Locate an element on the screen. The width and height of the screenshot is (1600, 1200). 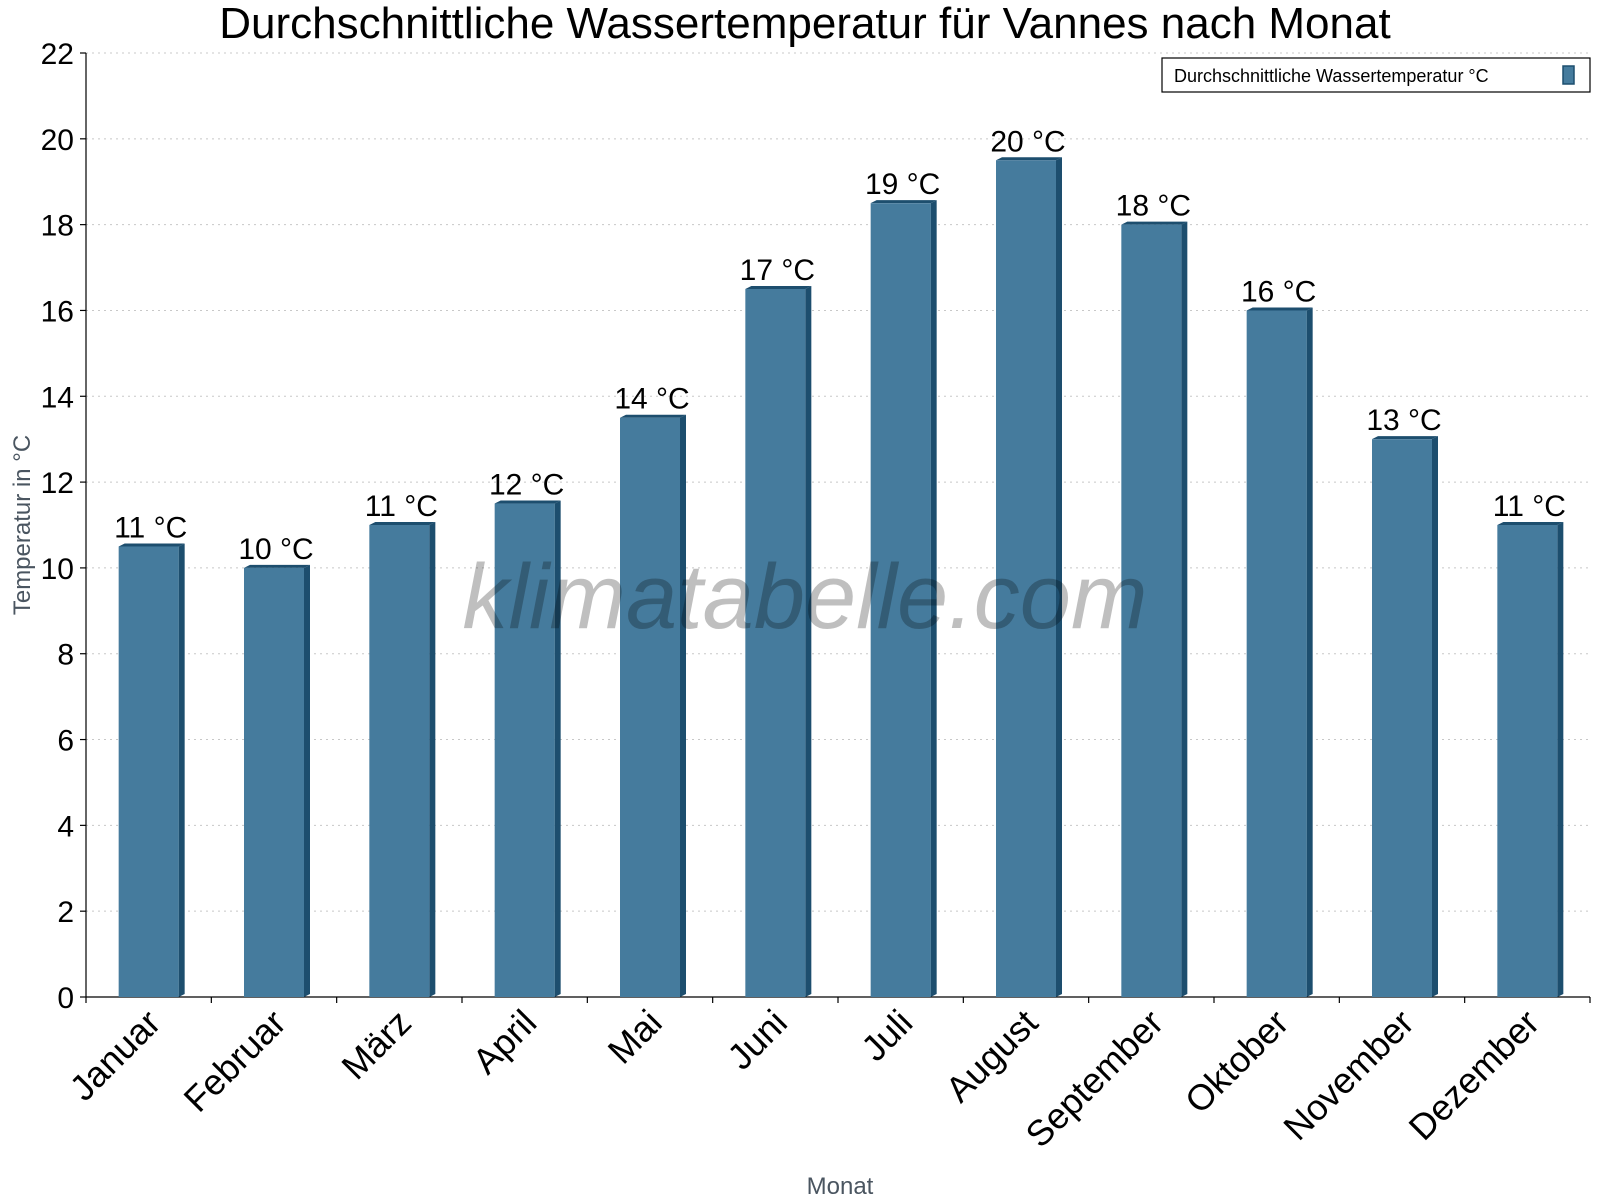
data-label: 13 °C is located at coordinates (1403, 420).